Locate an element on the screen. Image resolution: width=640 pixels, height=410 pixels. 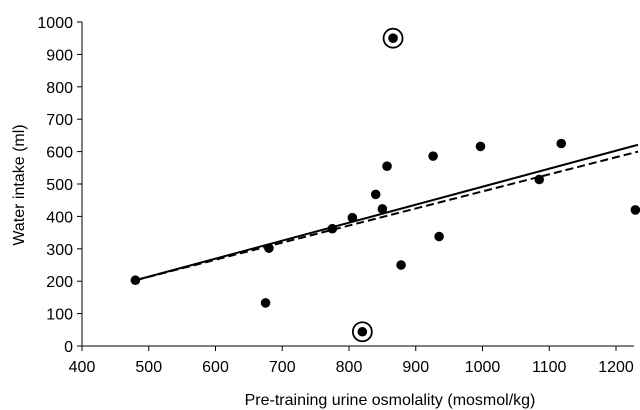
y-axis-ticks: 0 100 200 300 400 500 600 700 800 900 1000 is located at coordinates (59, 185).